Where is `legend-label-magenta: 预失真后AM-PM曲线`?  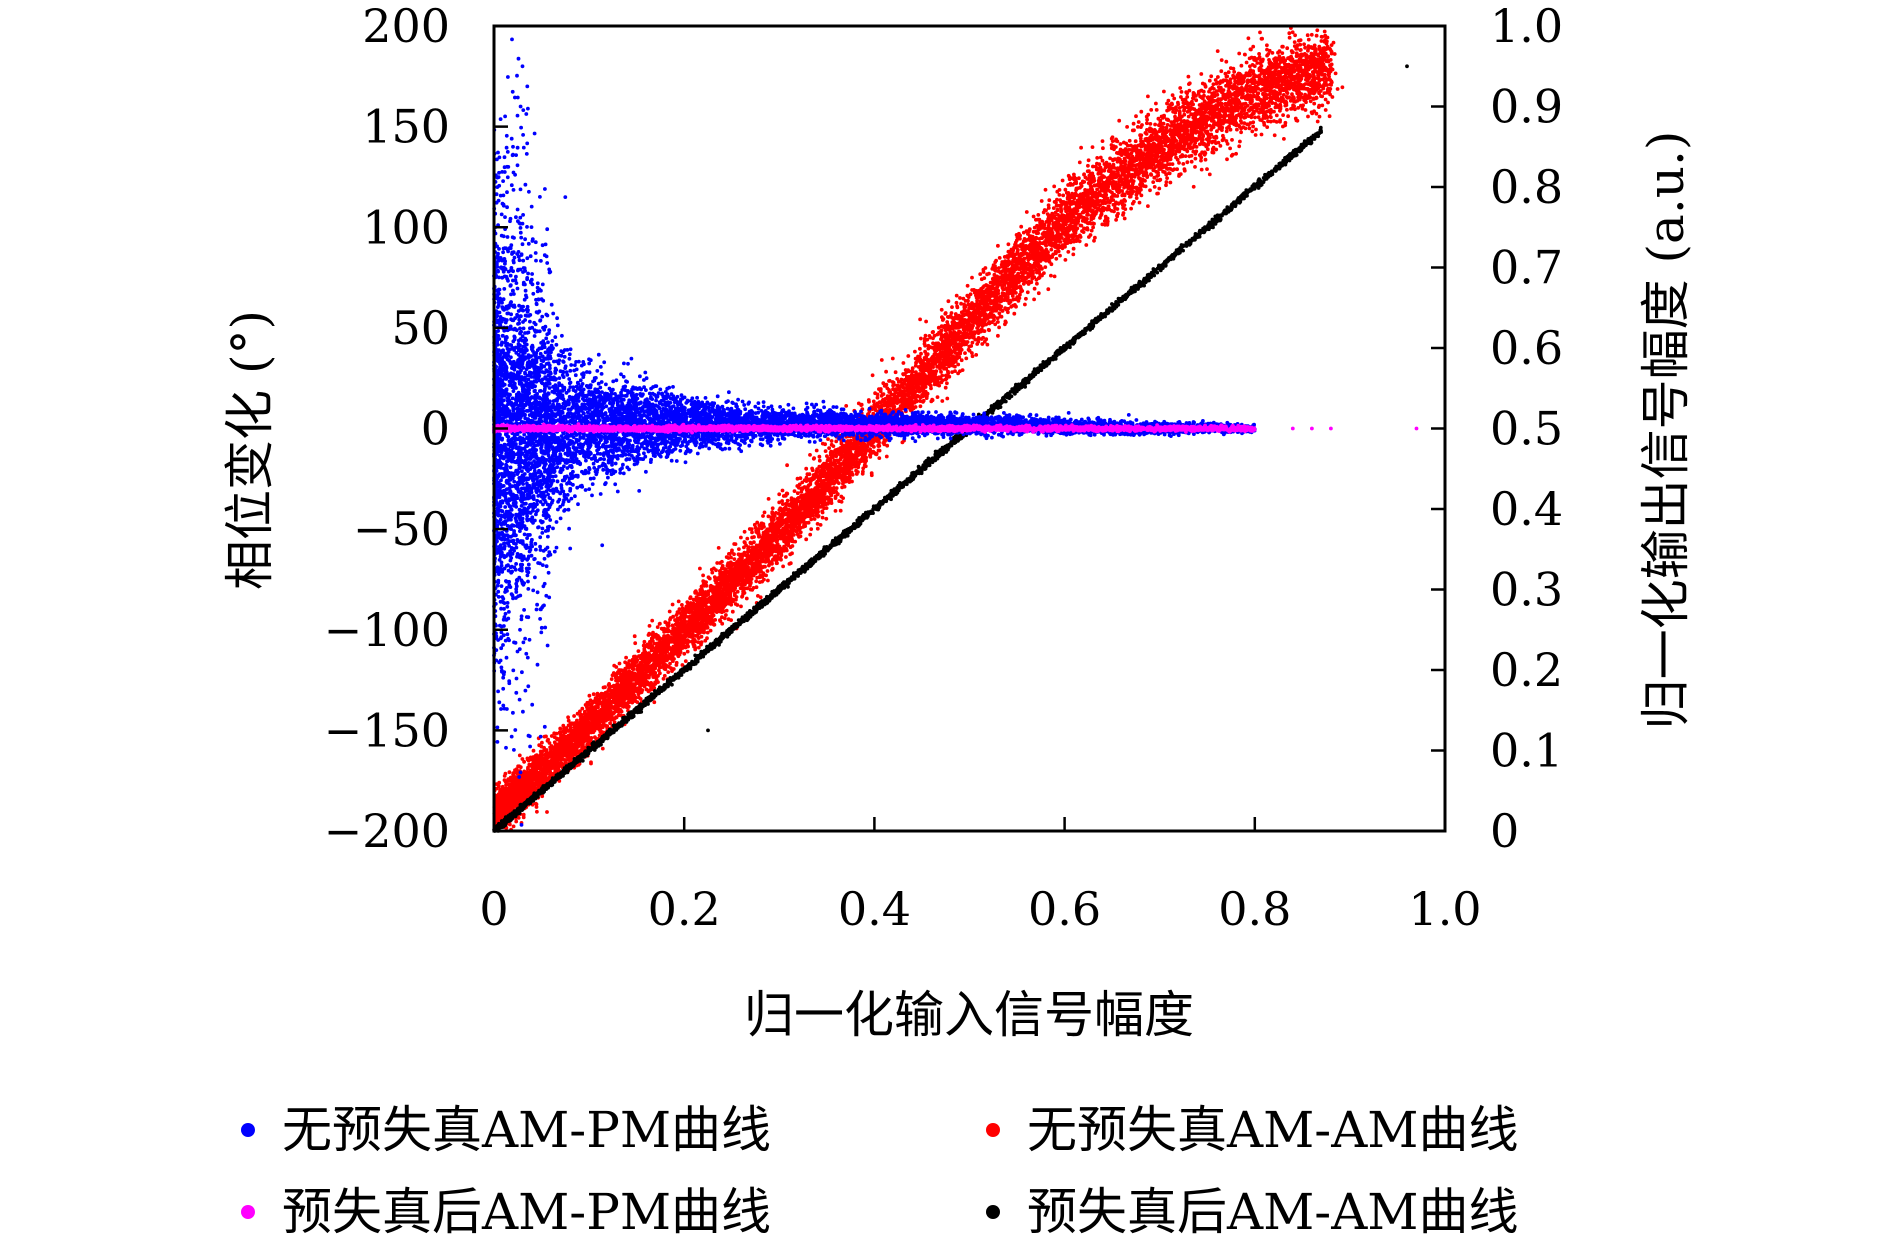
legend-label-magenta: 预失真后AM-PM曲线 is located at coordinates (526, 1211).